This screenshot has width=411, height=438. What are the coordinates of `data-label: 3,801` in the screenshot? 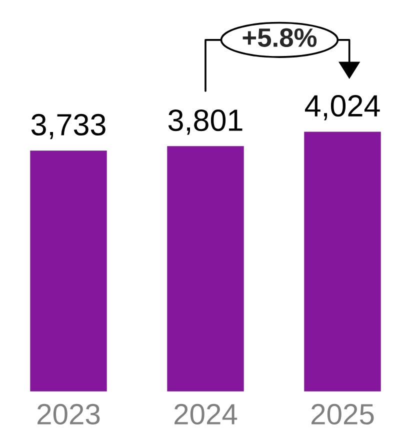 It's located at (205, 122).